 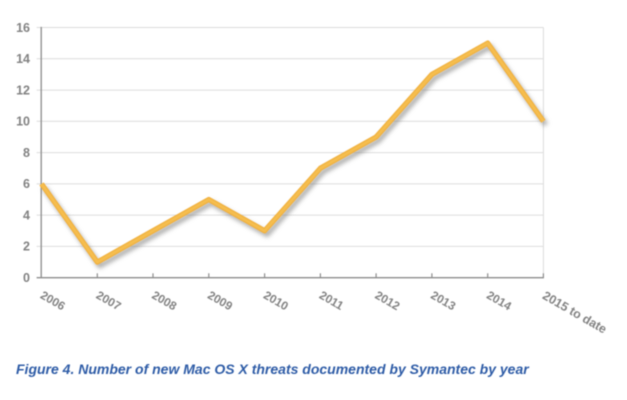 What do you see at coordinates (26, 215) in the screenshot?
I see `svg-text: 4` at bounding box center [26, 215].